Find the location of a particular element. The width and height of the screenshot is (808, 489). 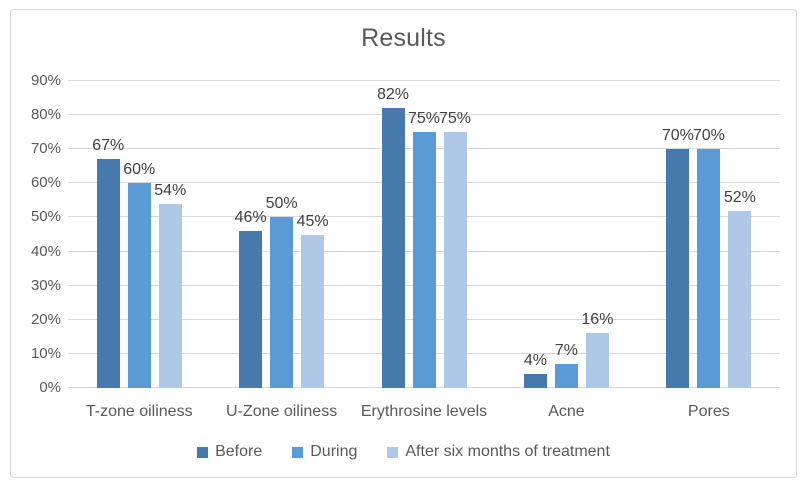

bar: 54% is located at coordinates (170, 285).